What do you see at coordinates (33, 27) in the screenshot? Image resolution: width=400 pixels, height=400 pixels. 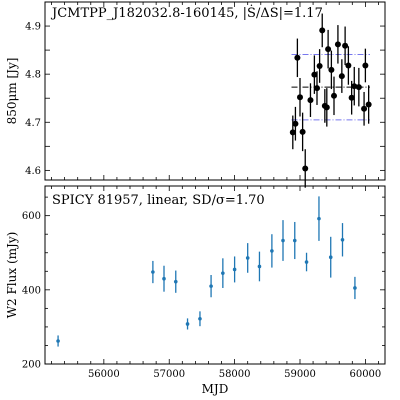 I see `y-tick-label: 4.9` at bounding box center [33, 27].